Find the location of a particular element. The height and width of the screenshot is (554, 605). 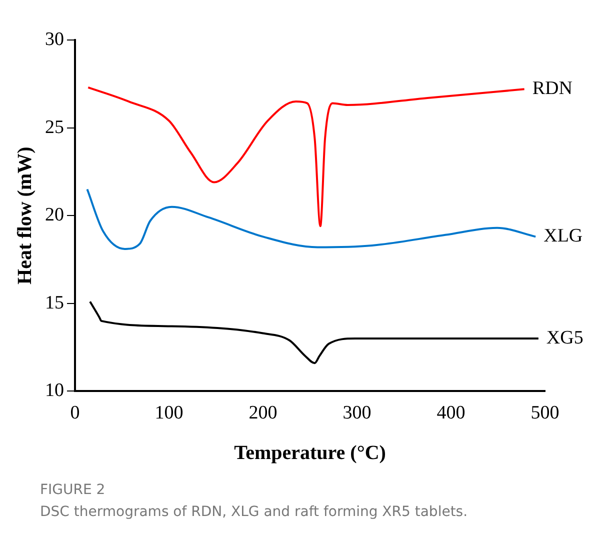

x-tick-label: 100 is located at coordinates (169, 413).